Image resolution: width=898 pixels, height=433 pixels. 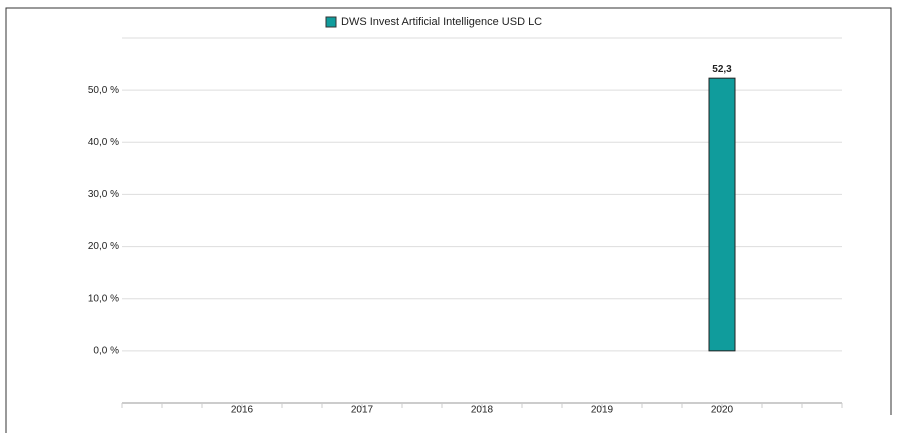 What do you see at coordinates (482, 410) in the screenshot?
I see `x-tick-label: 2018` at bounding box center [482, 410].